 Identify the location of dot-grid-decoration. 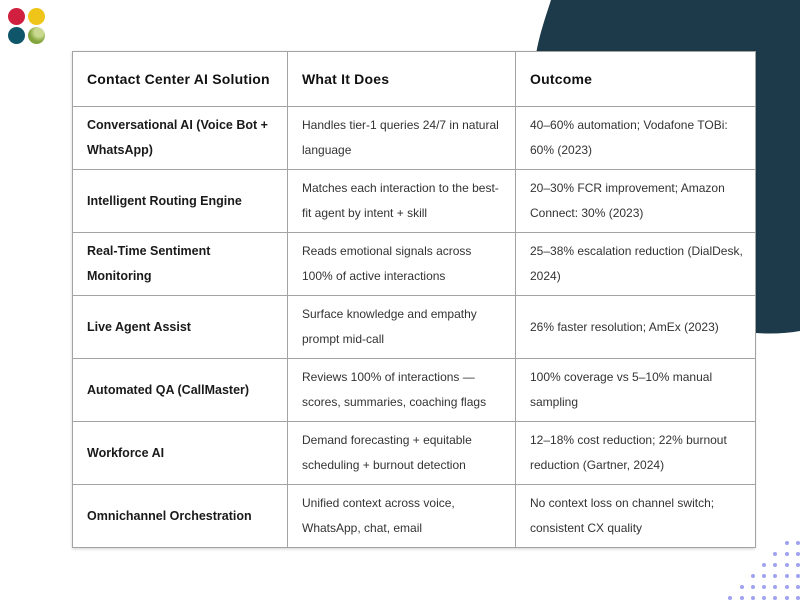
(748, 570).